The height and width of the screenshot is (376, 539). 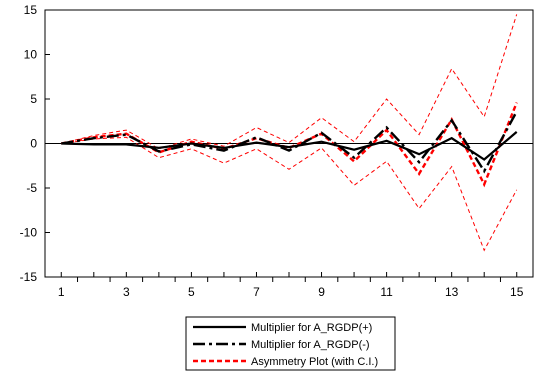 What do you see at coordinates (61, 292) in the screenshot?
I see `x-tick-label: 1` at bounding box center [61, 292].